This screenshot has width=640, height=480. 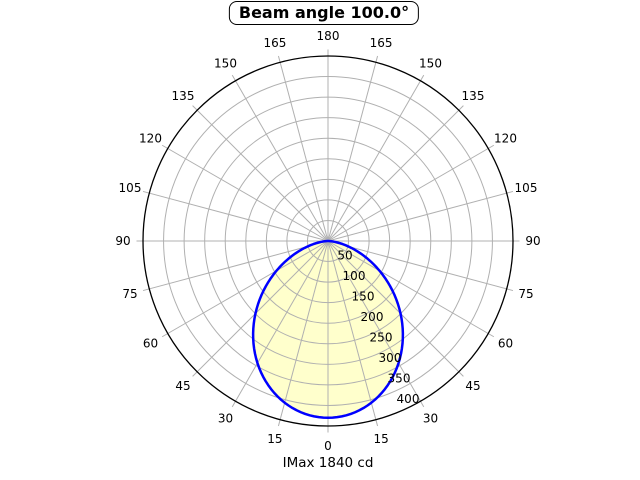 What do you see at coordinates (381, 338) in the screenshot?
I see `radial-tick-label: 250` at bounding box center [381, 338].